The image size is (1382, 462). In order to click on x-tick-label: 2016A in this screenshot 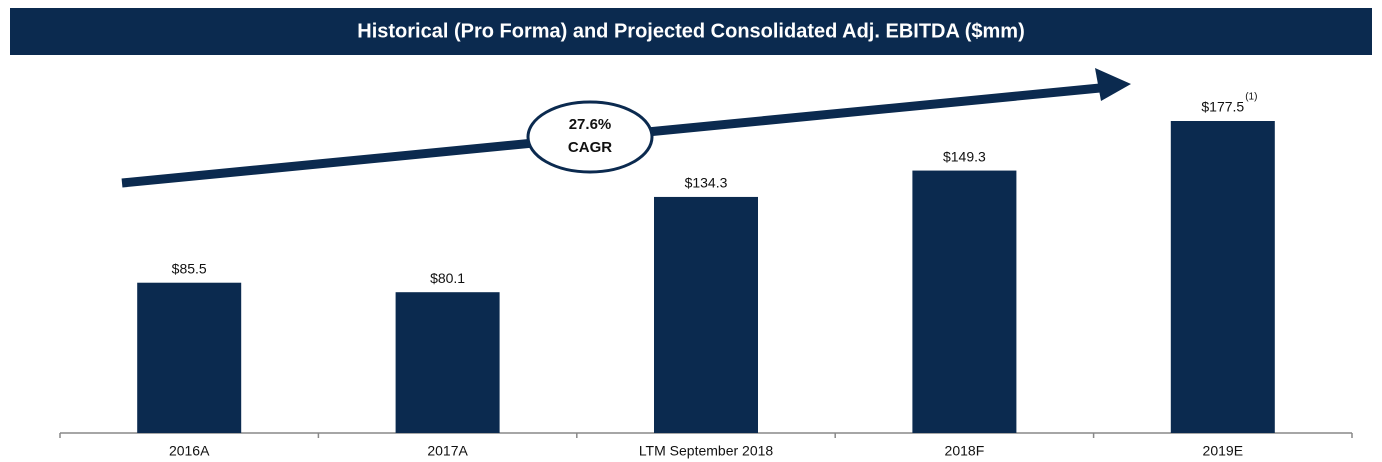, I will do `click(189, 451)`.